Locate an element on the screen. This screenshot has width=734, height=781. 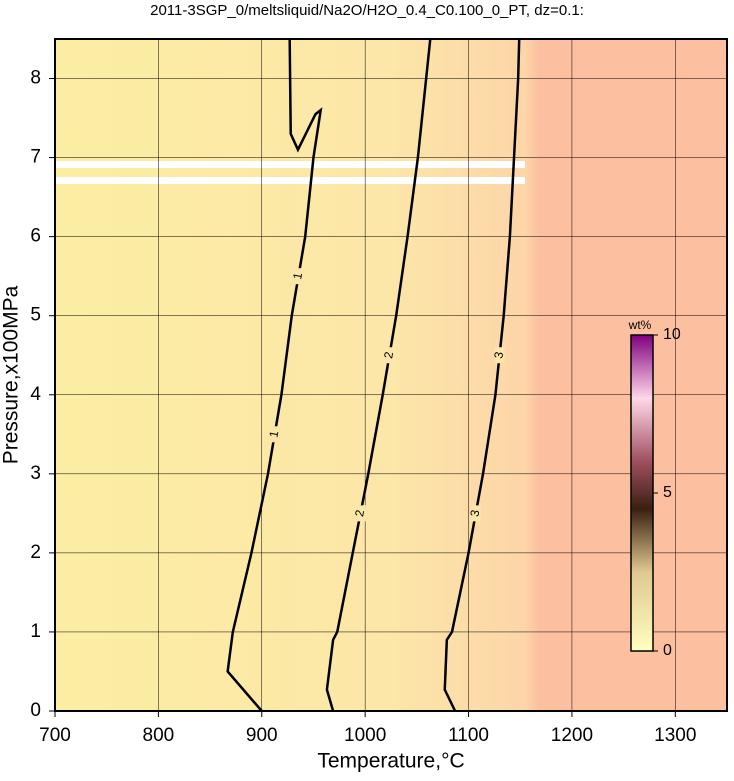
x-tick-label: 800 is located at coordinates (159, 735).